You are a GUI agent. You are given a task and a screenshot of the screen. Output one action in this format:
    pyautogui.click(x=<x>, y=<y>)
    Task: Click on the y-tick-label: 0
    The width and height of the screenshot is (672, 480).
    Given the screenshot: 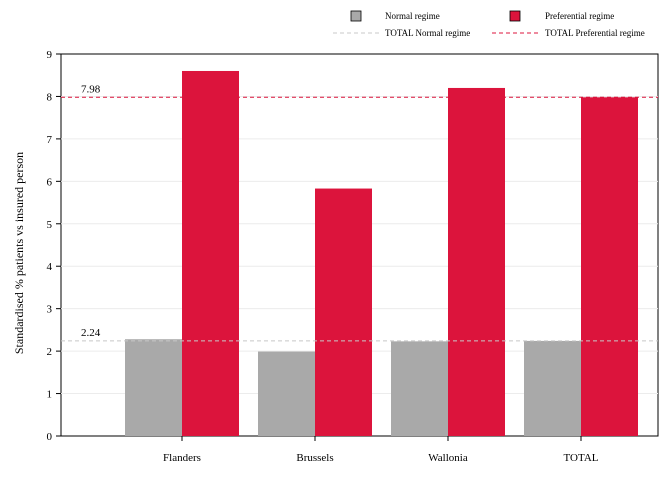 What is the action you would take?
    pyautogui.click(x=50, y=437)
    